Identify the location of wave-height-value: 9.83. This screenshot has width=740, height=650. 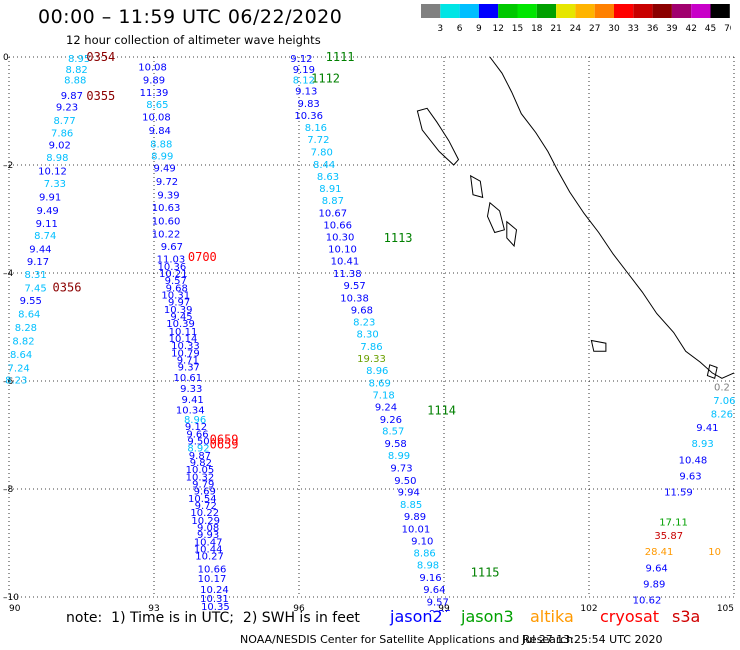
(309, 104).